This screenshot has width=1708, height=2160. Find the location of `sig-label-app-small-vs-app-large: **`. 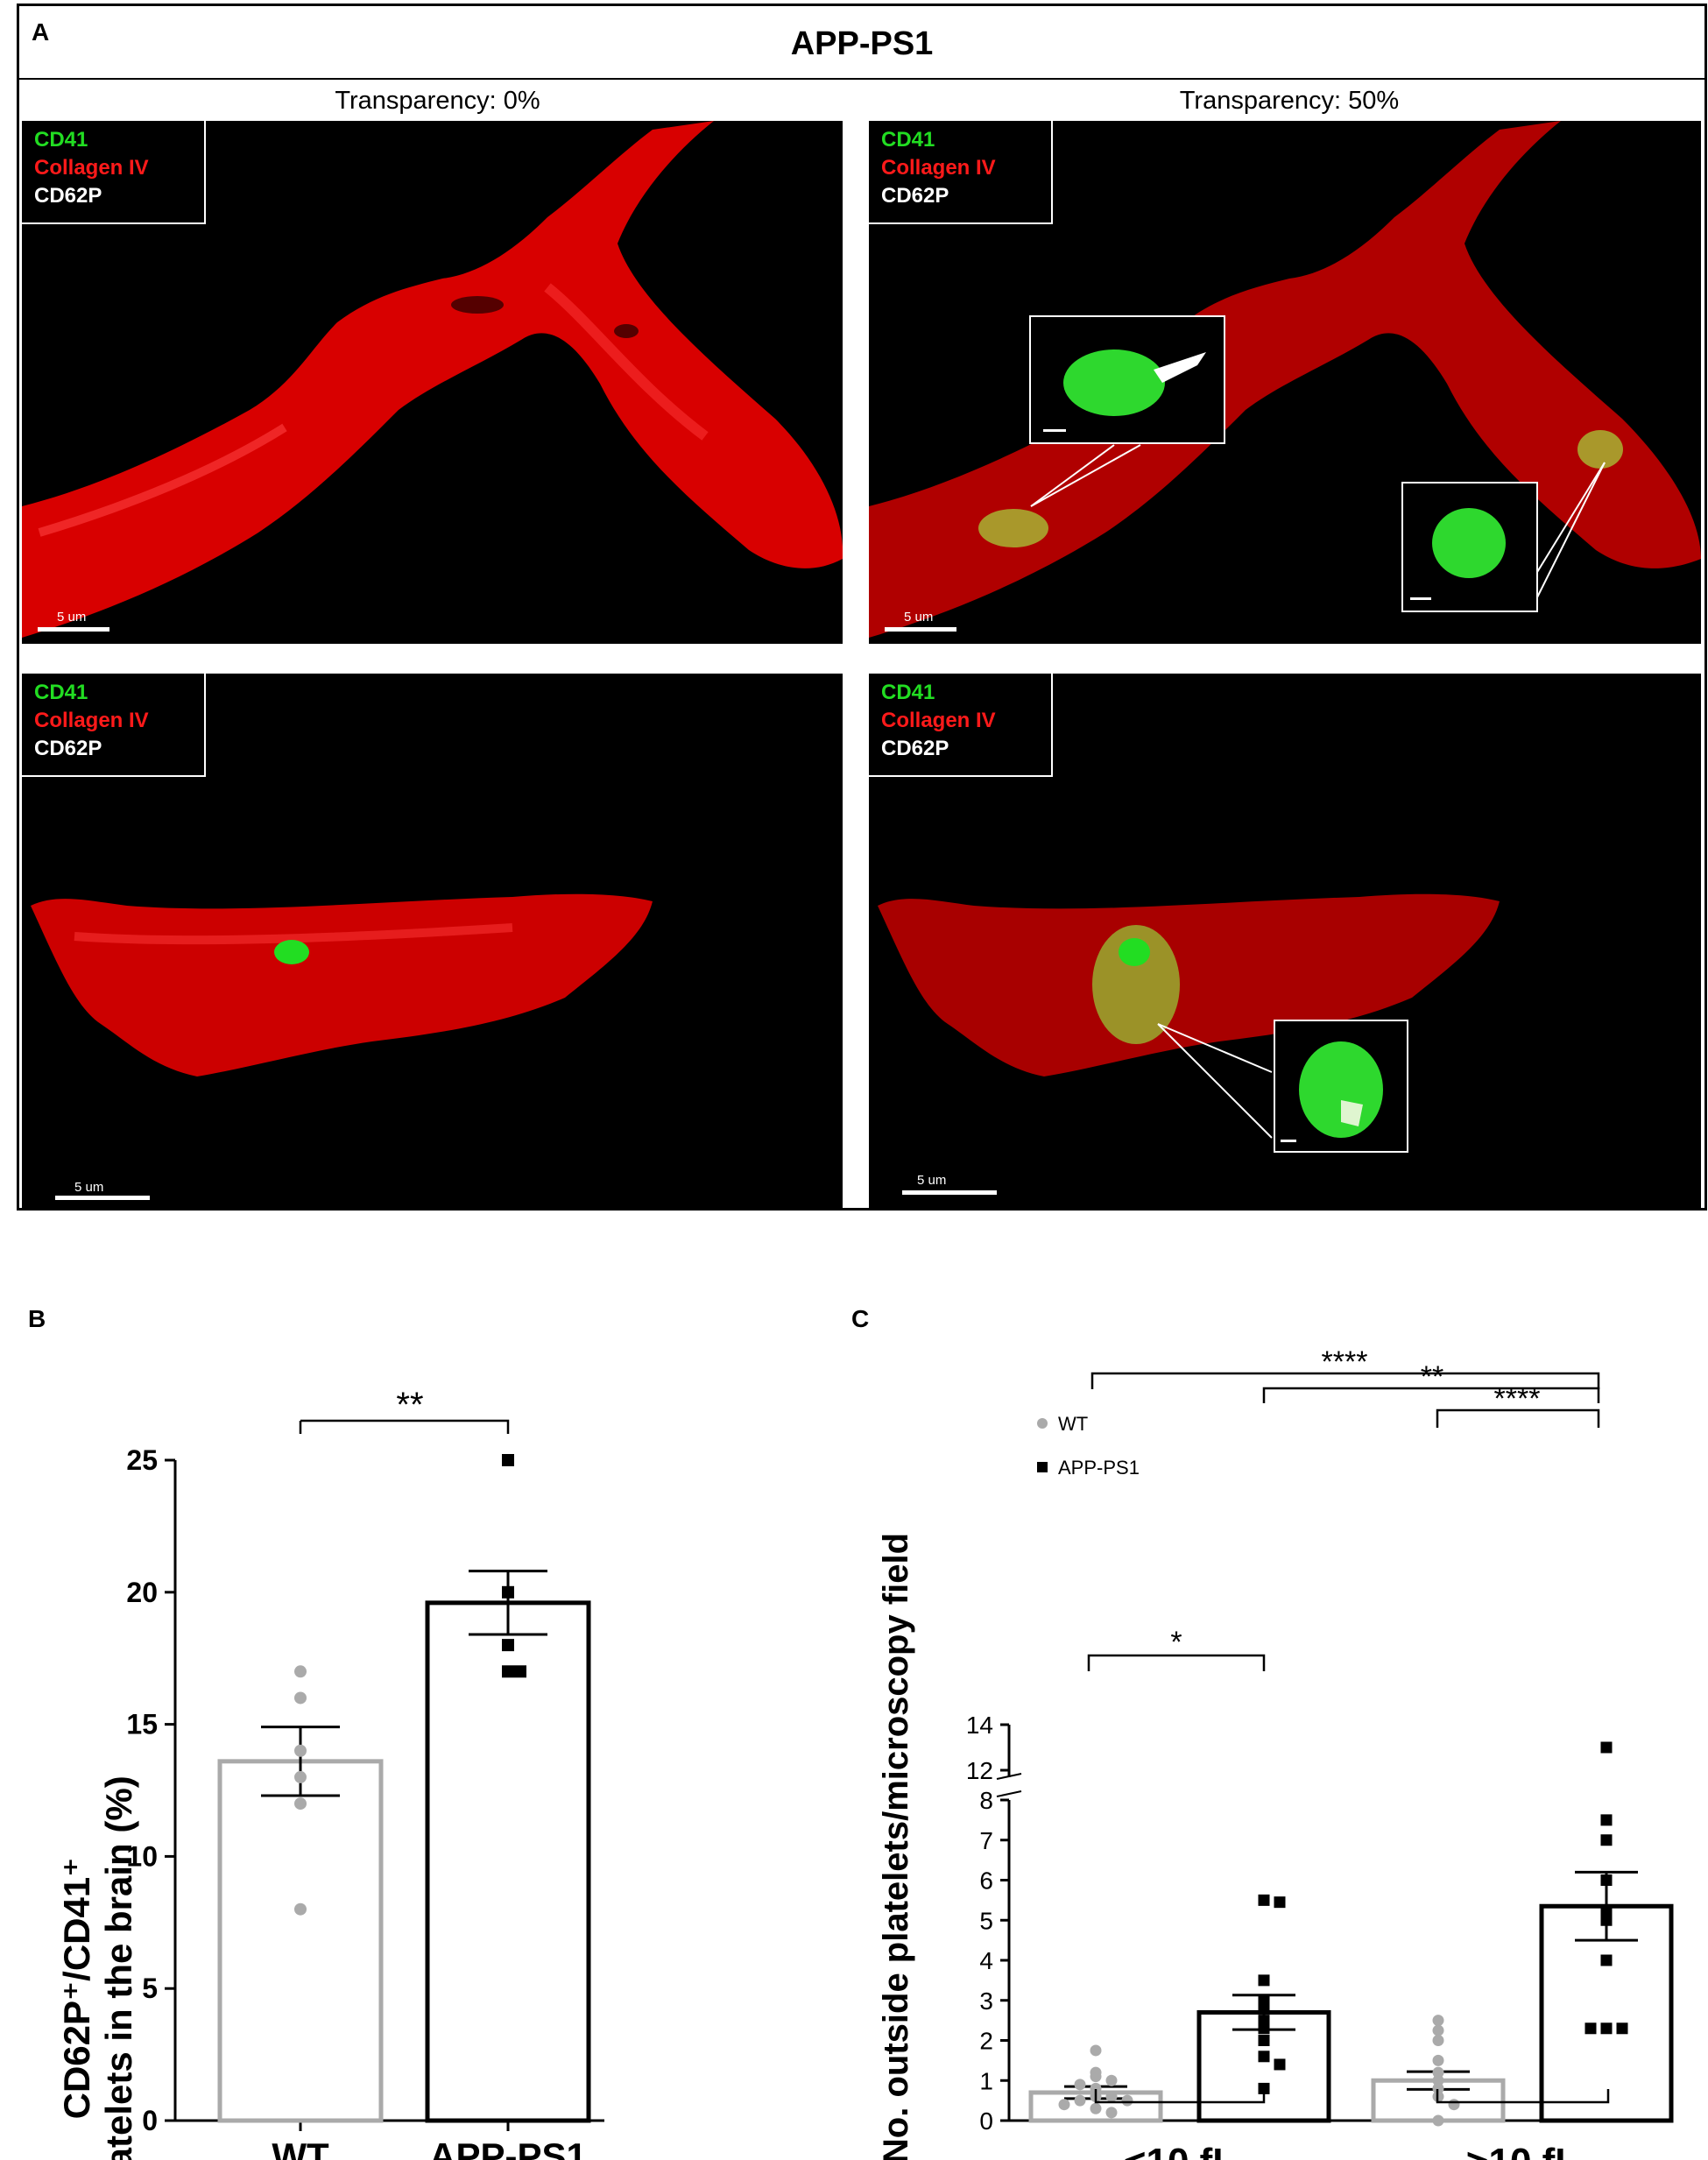

sig-label-app-small-vs-app-large: ** is located at coordinates (1432, 1377).